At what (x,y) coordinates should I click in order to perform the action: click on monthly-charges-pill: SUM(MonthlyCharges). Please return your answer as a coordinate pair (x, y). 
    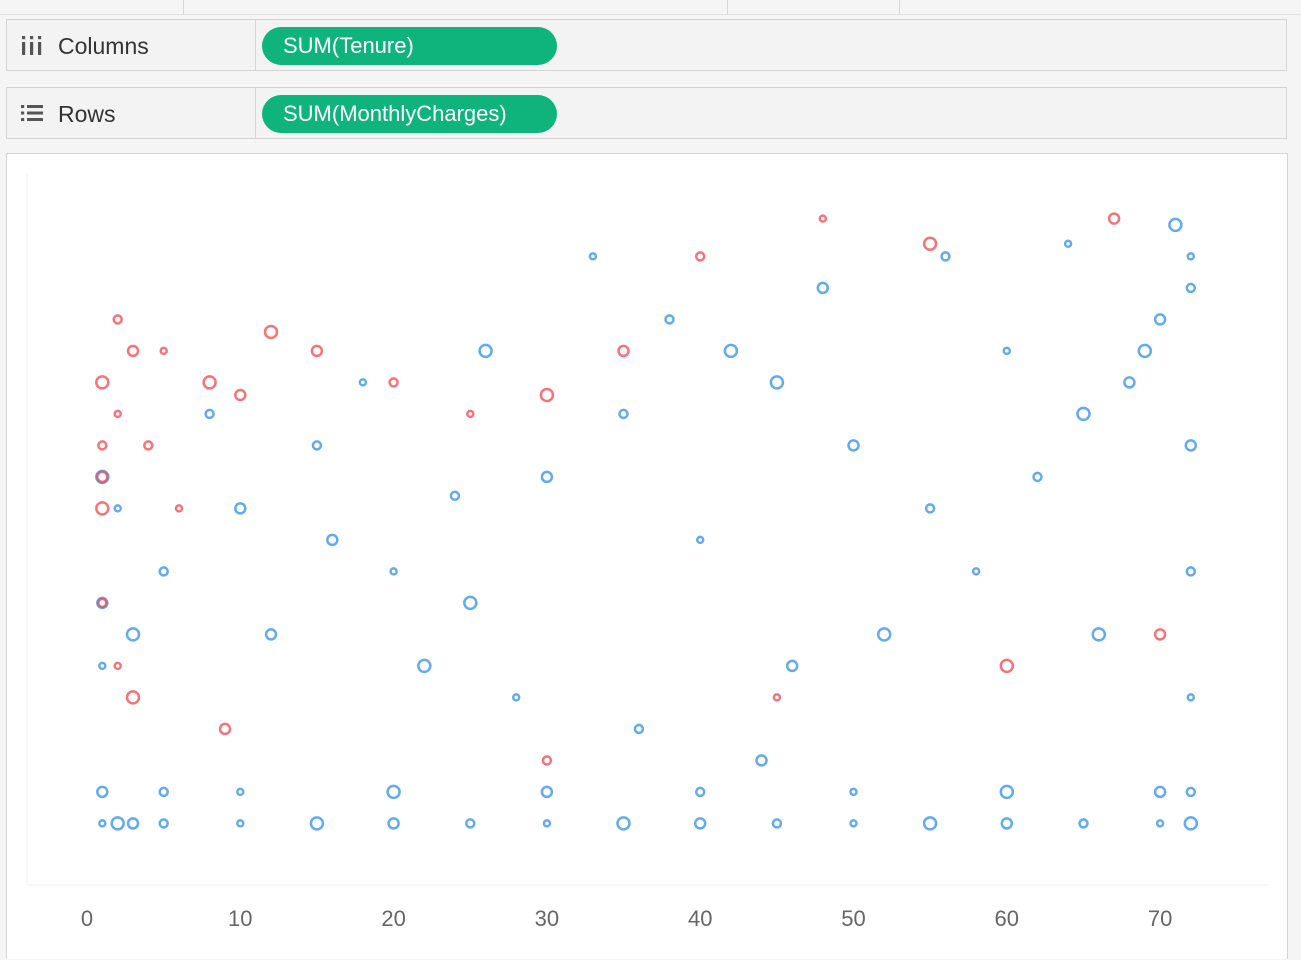
    Looking at the image, I should click on (409, 114).